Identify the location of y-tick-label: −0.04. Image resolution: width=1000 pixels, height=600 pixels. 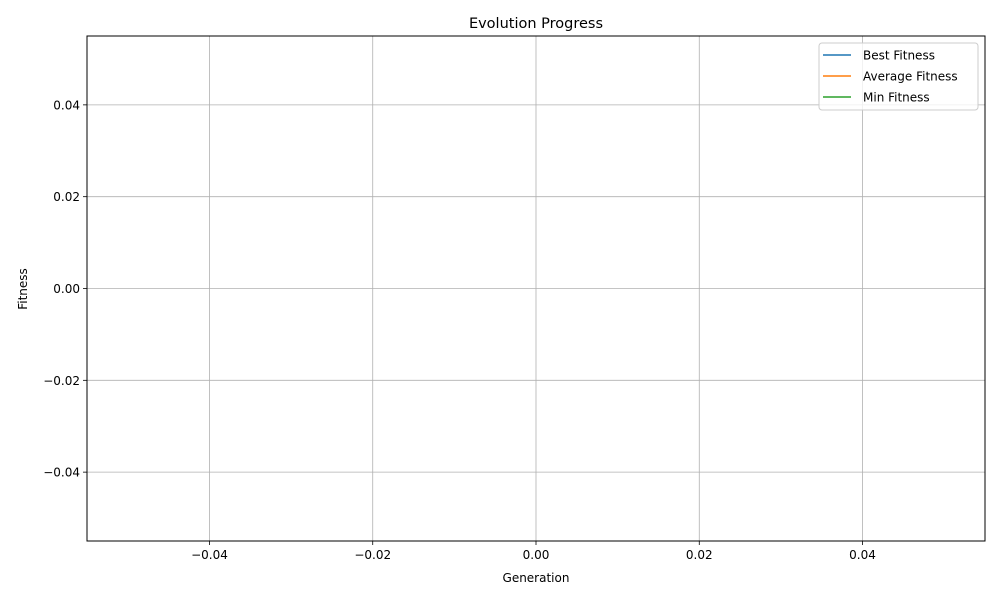
(61, 473).